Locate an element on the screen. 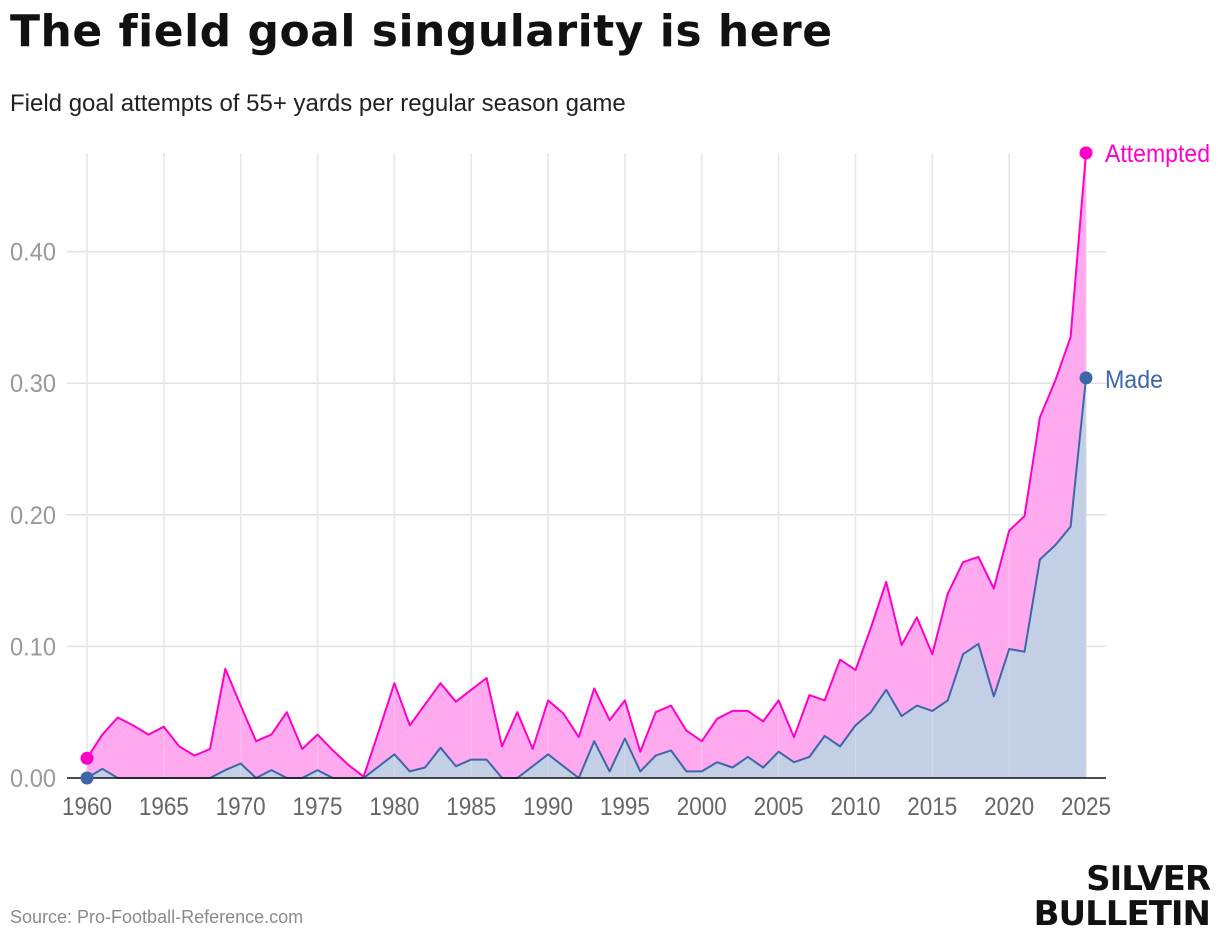 The height and width of the screenshot is (940, 1220). made-start-dot is located at coordinates (87, 778).